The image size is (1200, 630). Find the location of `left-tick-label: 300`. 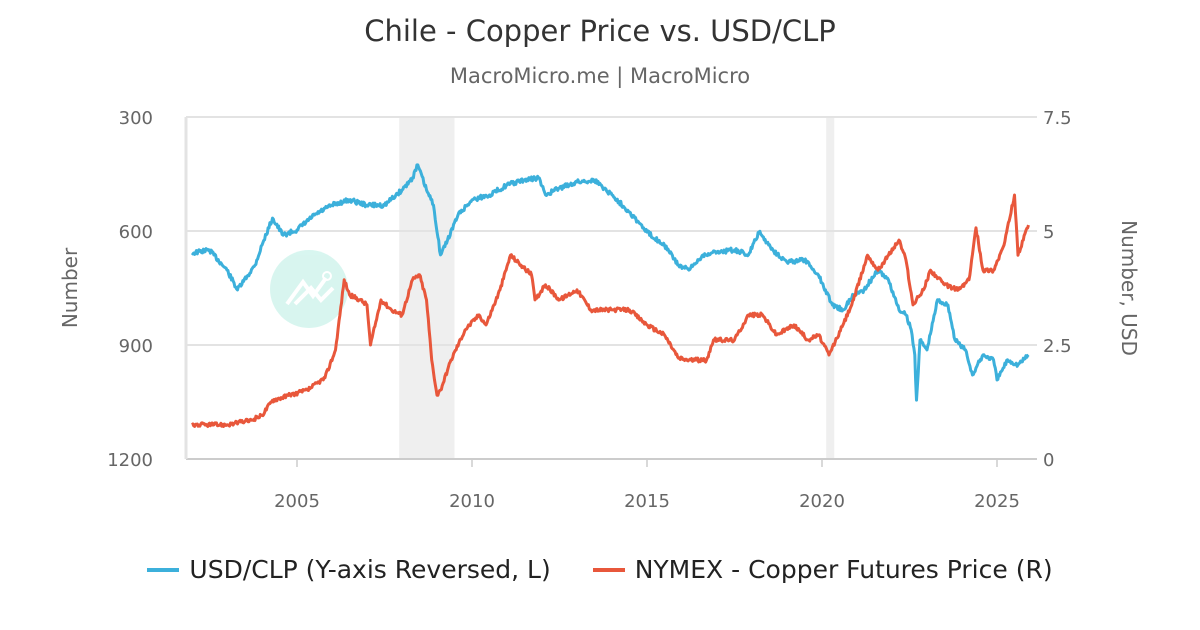

left-tick-label: 300 is located at coordinates (136, 118).